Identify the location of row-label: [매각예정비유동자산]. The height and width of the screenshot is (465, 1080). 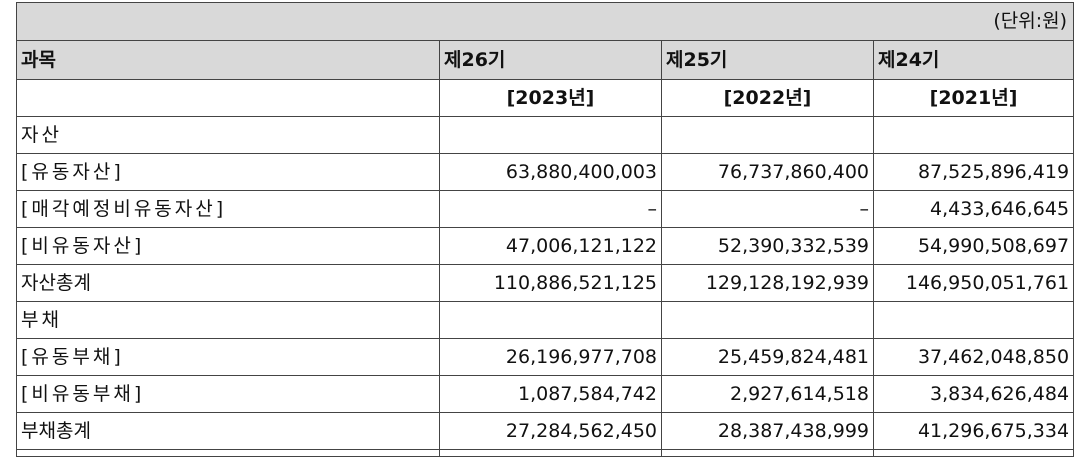
(228, 209).